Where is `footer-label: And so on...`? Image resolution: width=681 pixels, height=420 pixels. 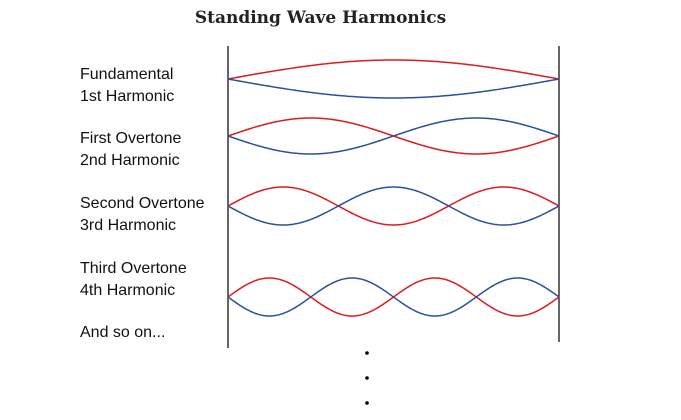
footer-label: And so on... is located at coordinates (123, 332).